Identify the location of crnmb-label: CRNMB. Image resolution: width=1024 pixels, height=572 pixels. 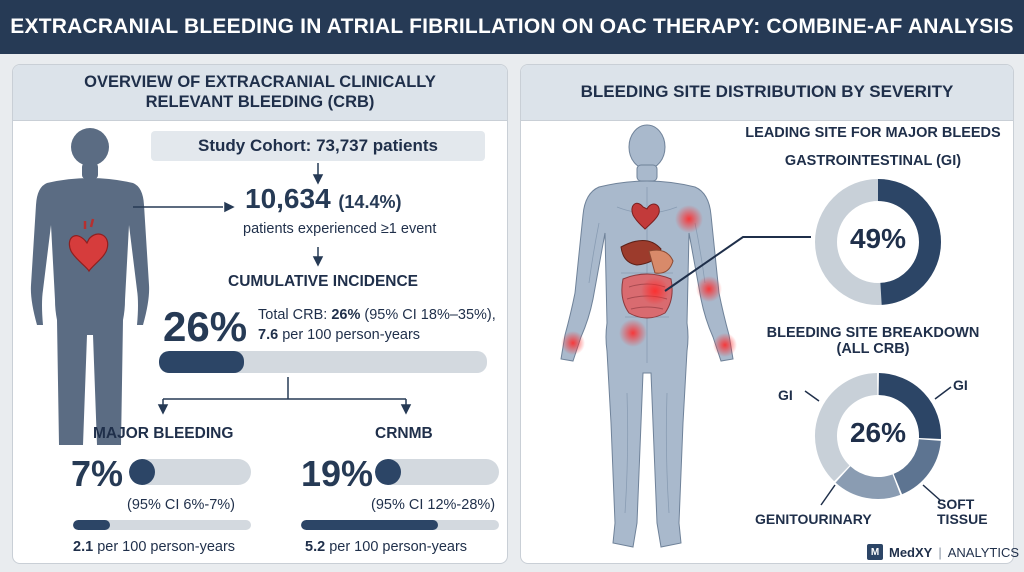
(404, 433).